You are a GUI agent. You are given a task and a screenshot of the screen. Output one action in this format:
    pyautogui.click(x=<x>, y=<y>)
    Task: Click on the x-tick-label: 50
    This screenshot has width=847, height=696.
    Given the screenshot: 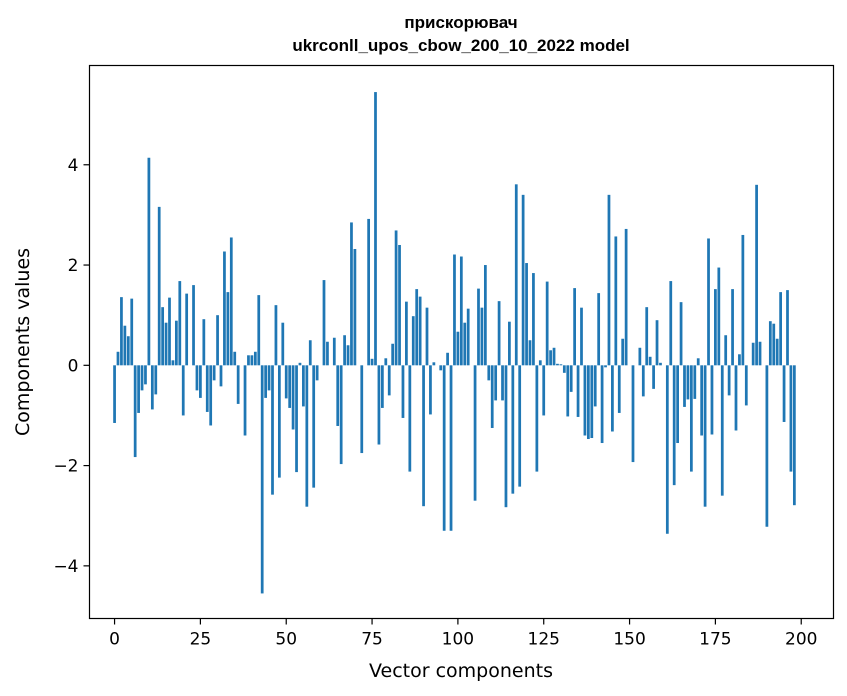 What is the action you would take?
    pyautogui.click(x=286, y=640)
    